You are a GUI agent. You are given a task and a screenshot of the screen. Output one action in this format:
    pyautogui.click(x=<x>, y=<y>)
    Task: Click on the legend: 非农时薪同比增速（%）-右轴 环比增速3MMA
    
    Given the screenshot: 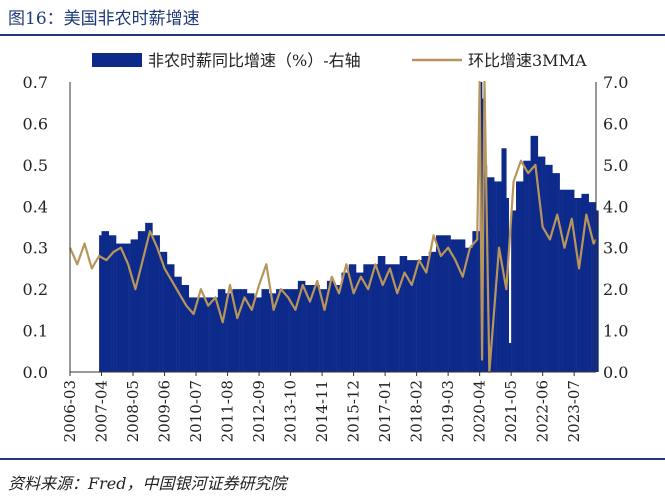 What is the action you would take?
    pyautogui.click(x=339, y=60)
    